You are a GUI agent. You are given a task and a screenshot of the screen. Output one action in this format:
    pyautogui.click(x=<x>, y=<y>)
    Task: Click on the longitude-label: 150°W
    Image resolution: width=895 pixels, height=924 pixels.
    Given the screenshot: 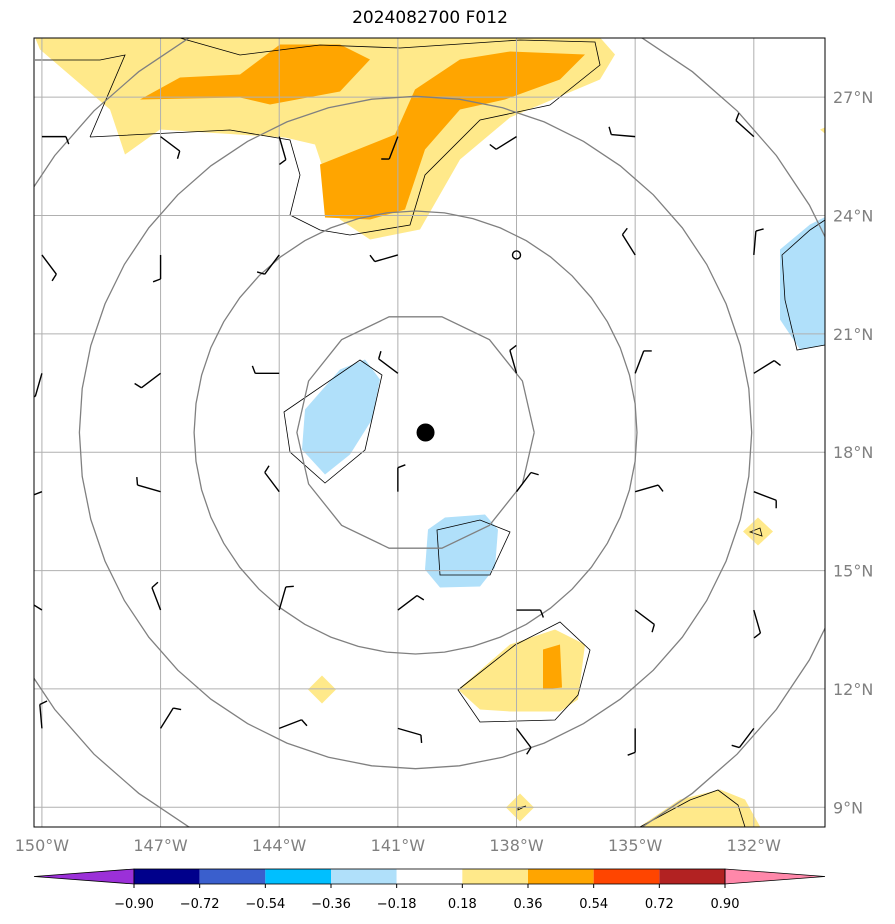 What is the action you would take?
    pyautogui.click(x=42, y=845)
    